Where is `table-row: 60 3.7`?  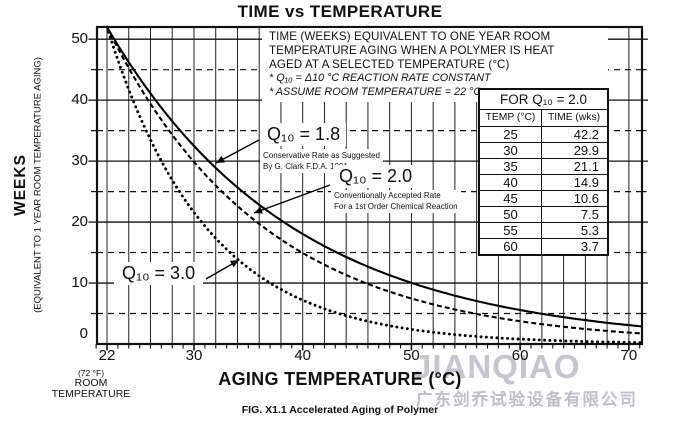
table-row: 60 3.7 is located at coordinates (543, 246).